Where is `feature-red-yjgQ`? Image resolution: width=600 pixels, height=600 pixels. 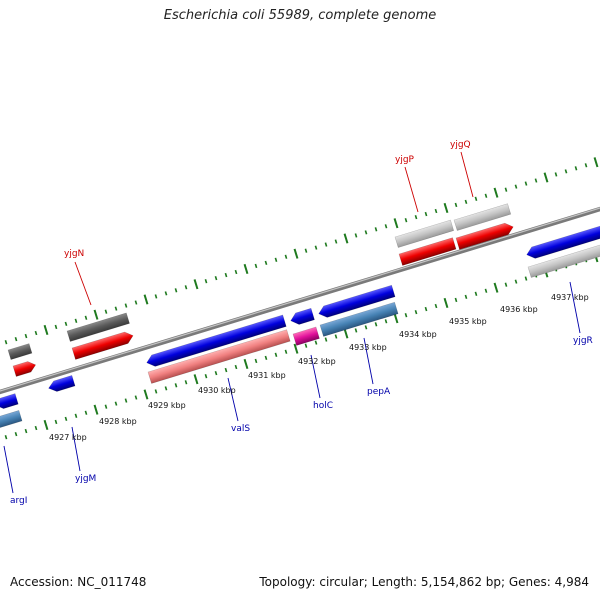 feature-red-yjgQ is located at coordinates (485, 235).